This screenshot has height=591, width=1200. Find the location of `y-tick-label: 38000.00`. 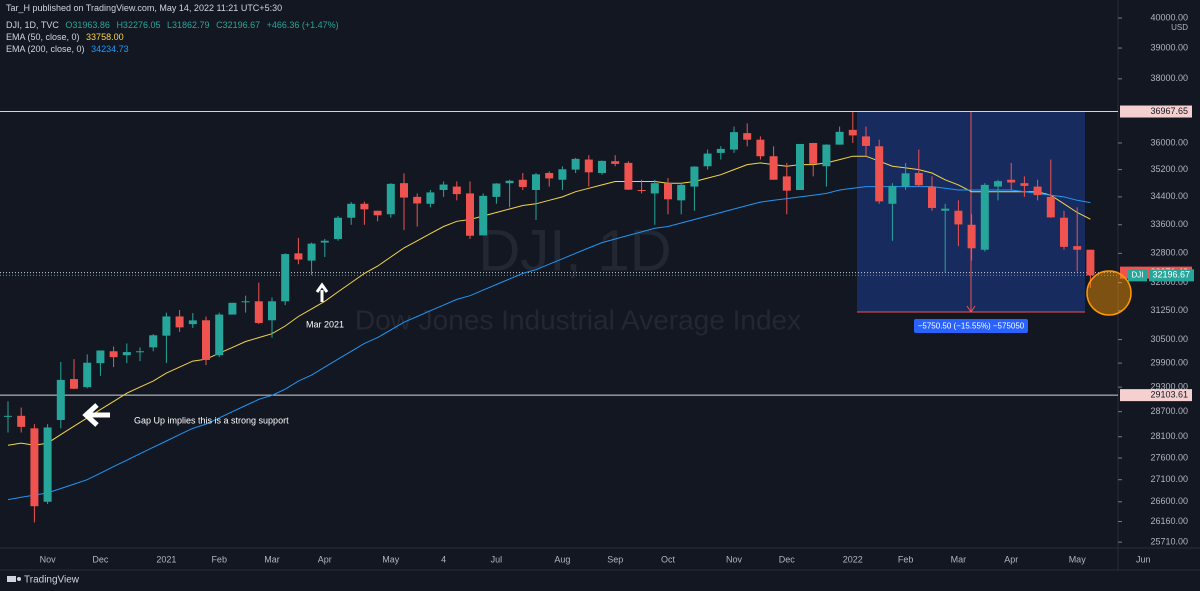

y-tick-label: 38000.00 is located at coordinates (1169, 78).